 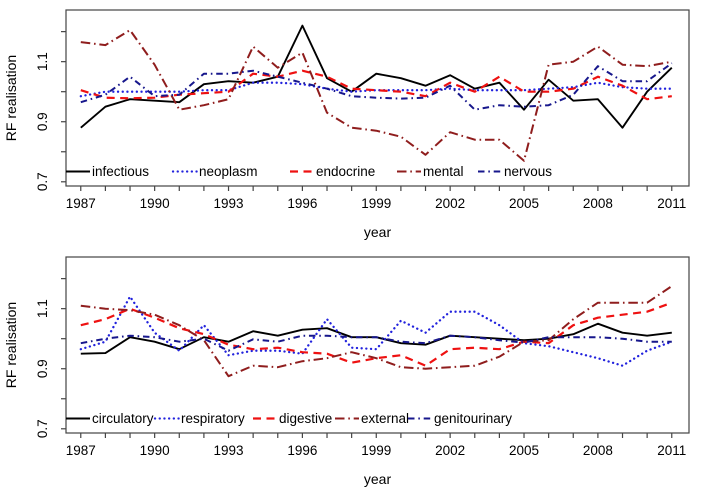 I want to click on legend-label-infectious: infectious, so click(x=120, y=171).